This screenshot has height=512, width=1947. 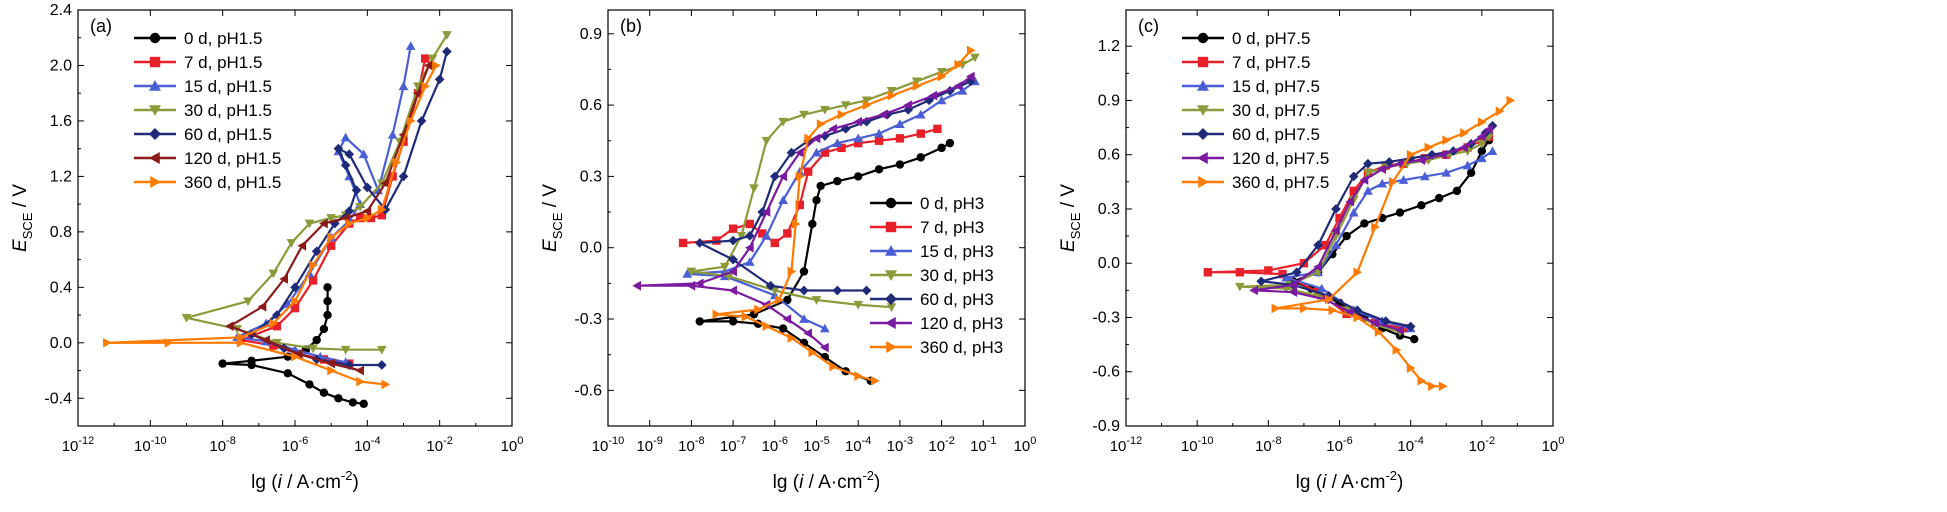 What do you see at coordinates (588, 390) in the screenshot?
I see `y-tick-label: -0.6` at bounding box center [588, 390].